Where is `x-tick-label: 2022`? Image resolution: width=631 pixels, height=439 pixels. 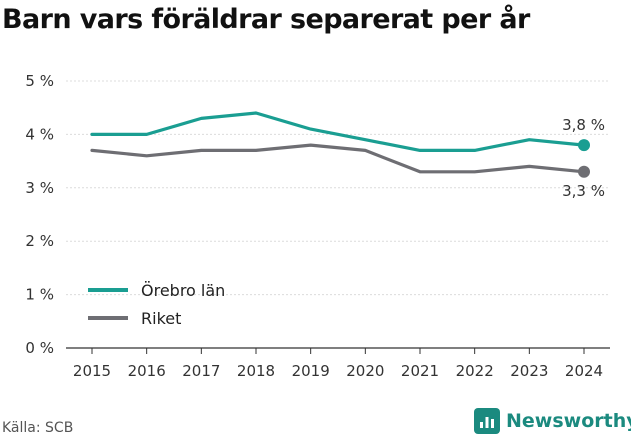
x-tick-label: 2022 is located at coordinates (475, 371).